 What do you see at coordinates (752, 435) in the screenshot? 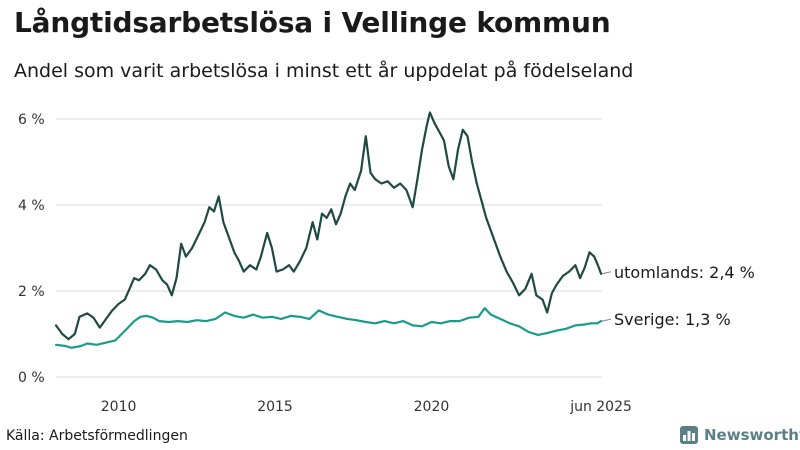
I see `brand-name: Newsworthy` at bounding box center [752, 435].